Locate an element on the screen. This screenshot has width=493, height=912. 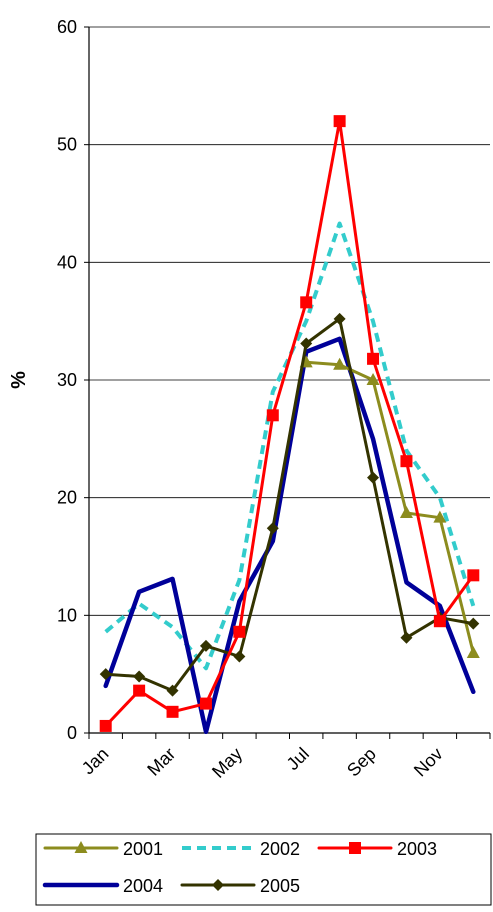
y-tick-label: 20 is located at coordinates (67, 498).